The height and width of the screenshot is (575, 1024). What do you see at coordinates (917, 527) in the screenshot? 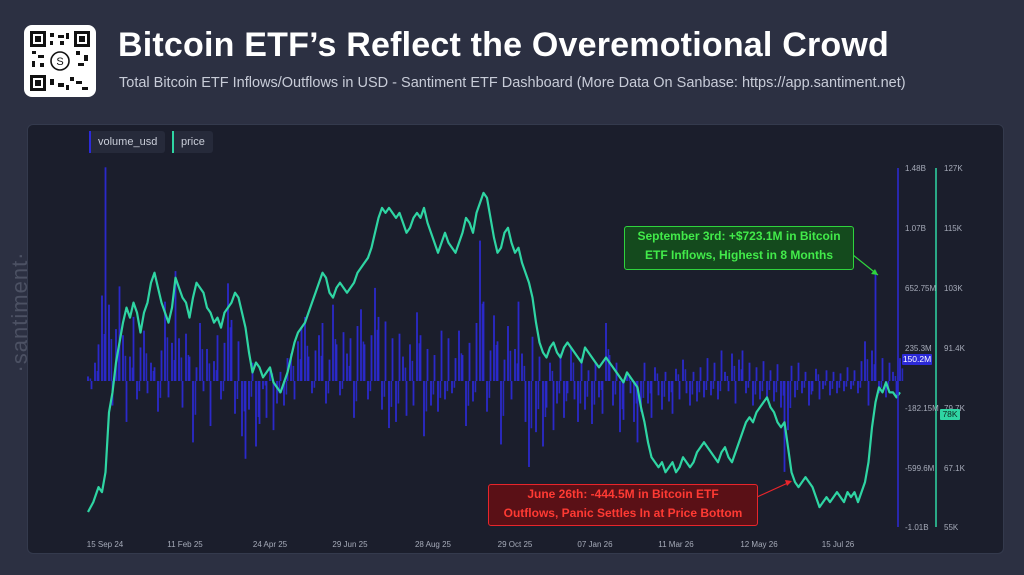
I see `left-axis-tick-6: -1.01B` at bounding box center [917, 527].